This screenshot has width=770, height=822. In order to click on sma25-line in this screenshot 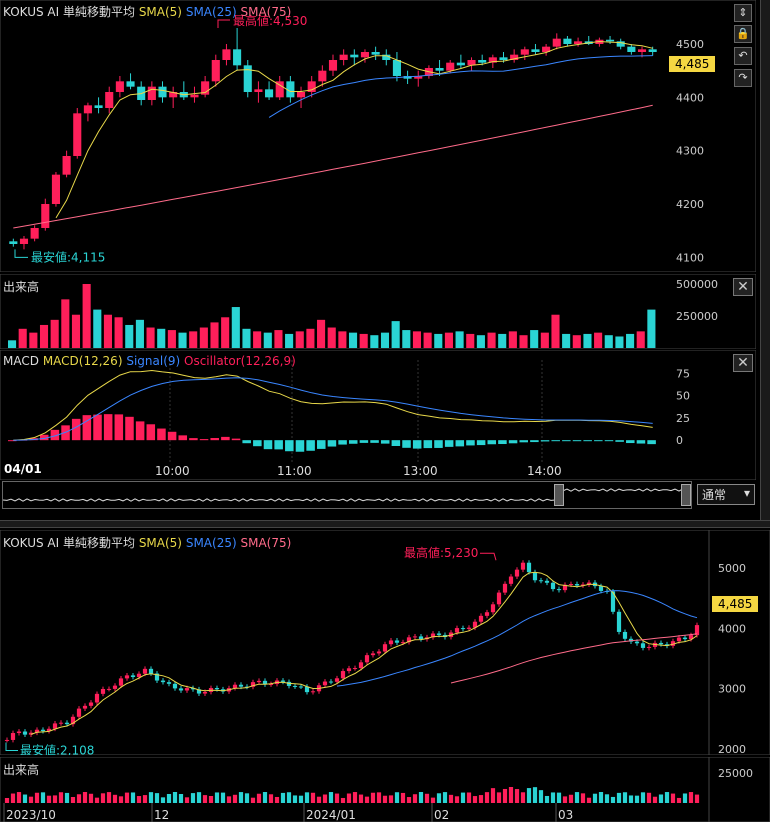, I will do `click(460, 86)`.